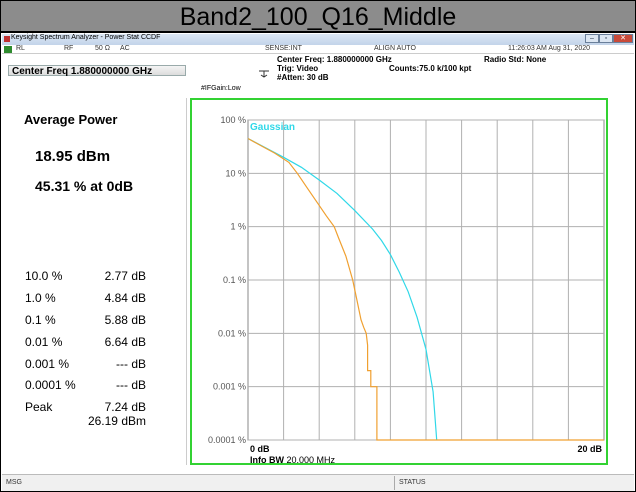 Image resolution: width=636 pixels, height=492 pixels. Describe the element at coordinates (40, 320) in the screenshot. I see `ccdf-row-label: 0.1 %` at that location.